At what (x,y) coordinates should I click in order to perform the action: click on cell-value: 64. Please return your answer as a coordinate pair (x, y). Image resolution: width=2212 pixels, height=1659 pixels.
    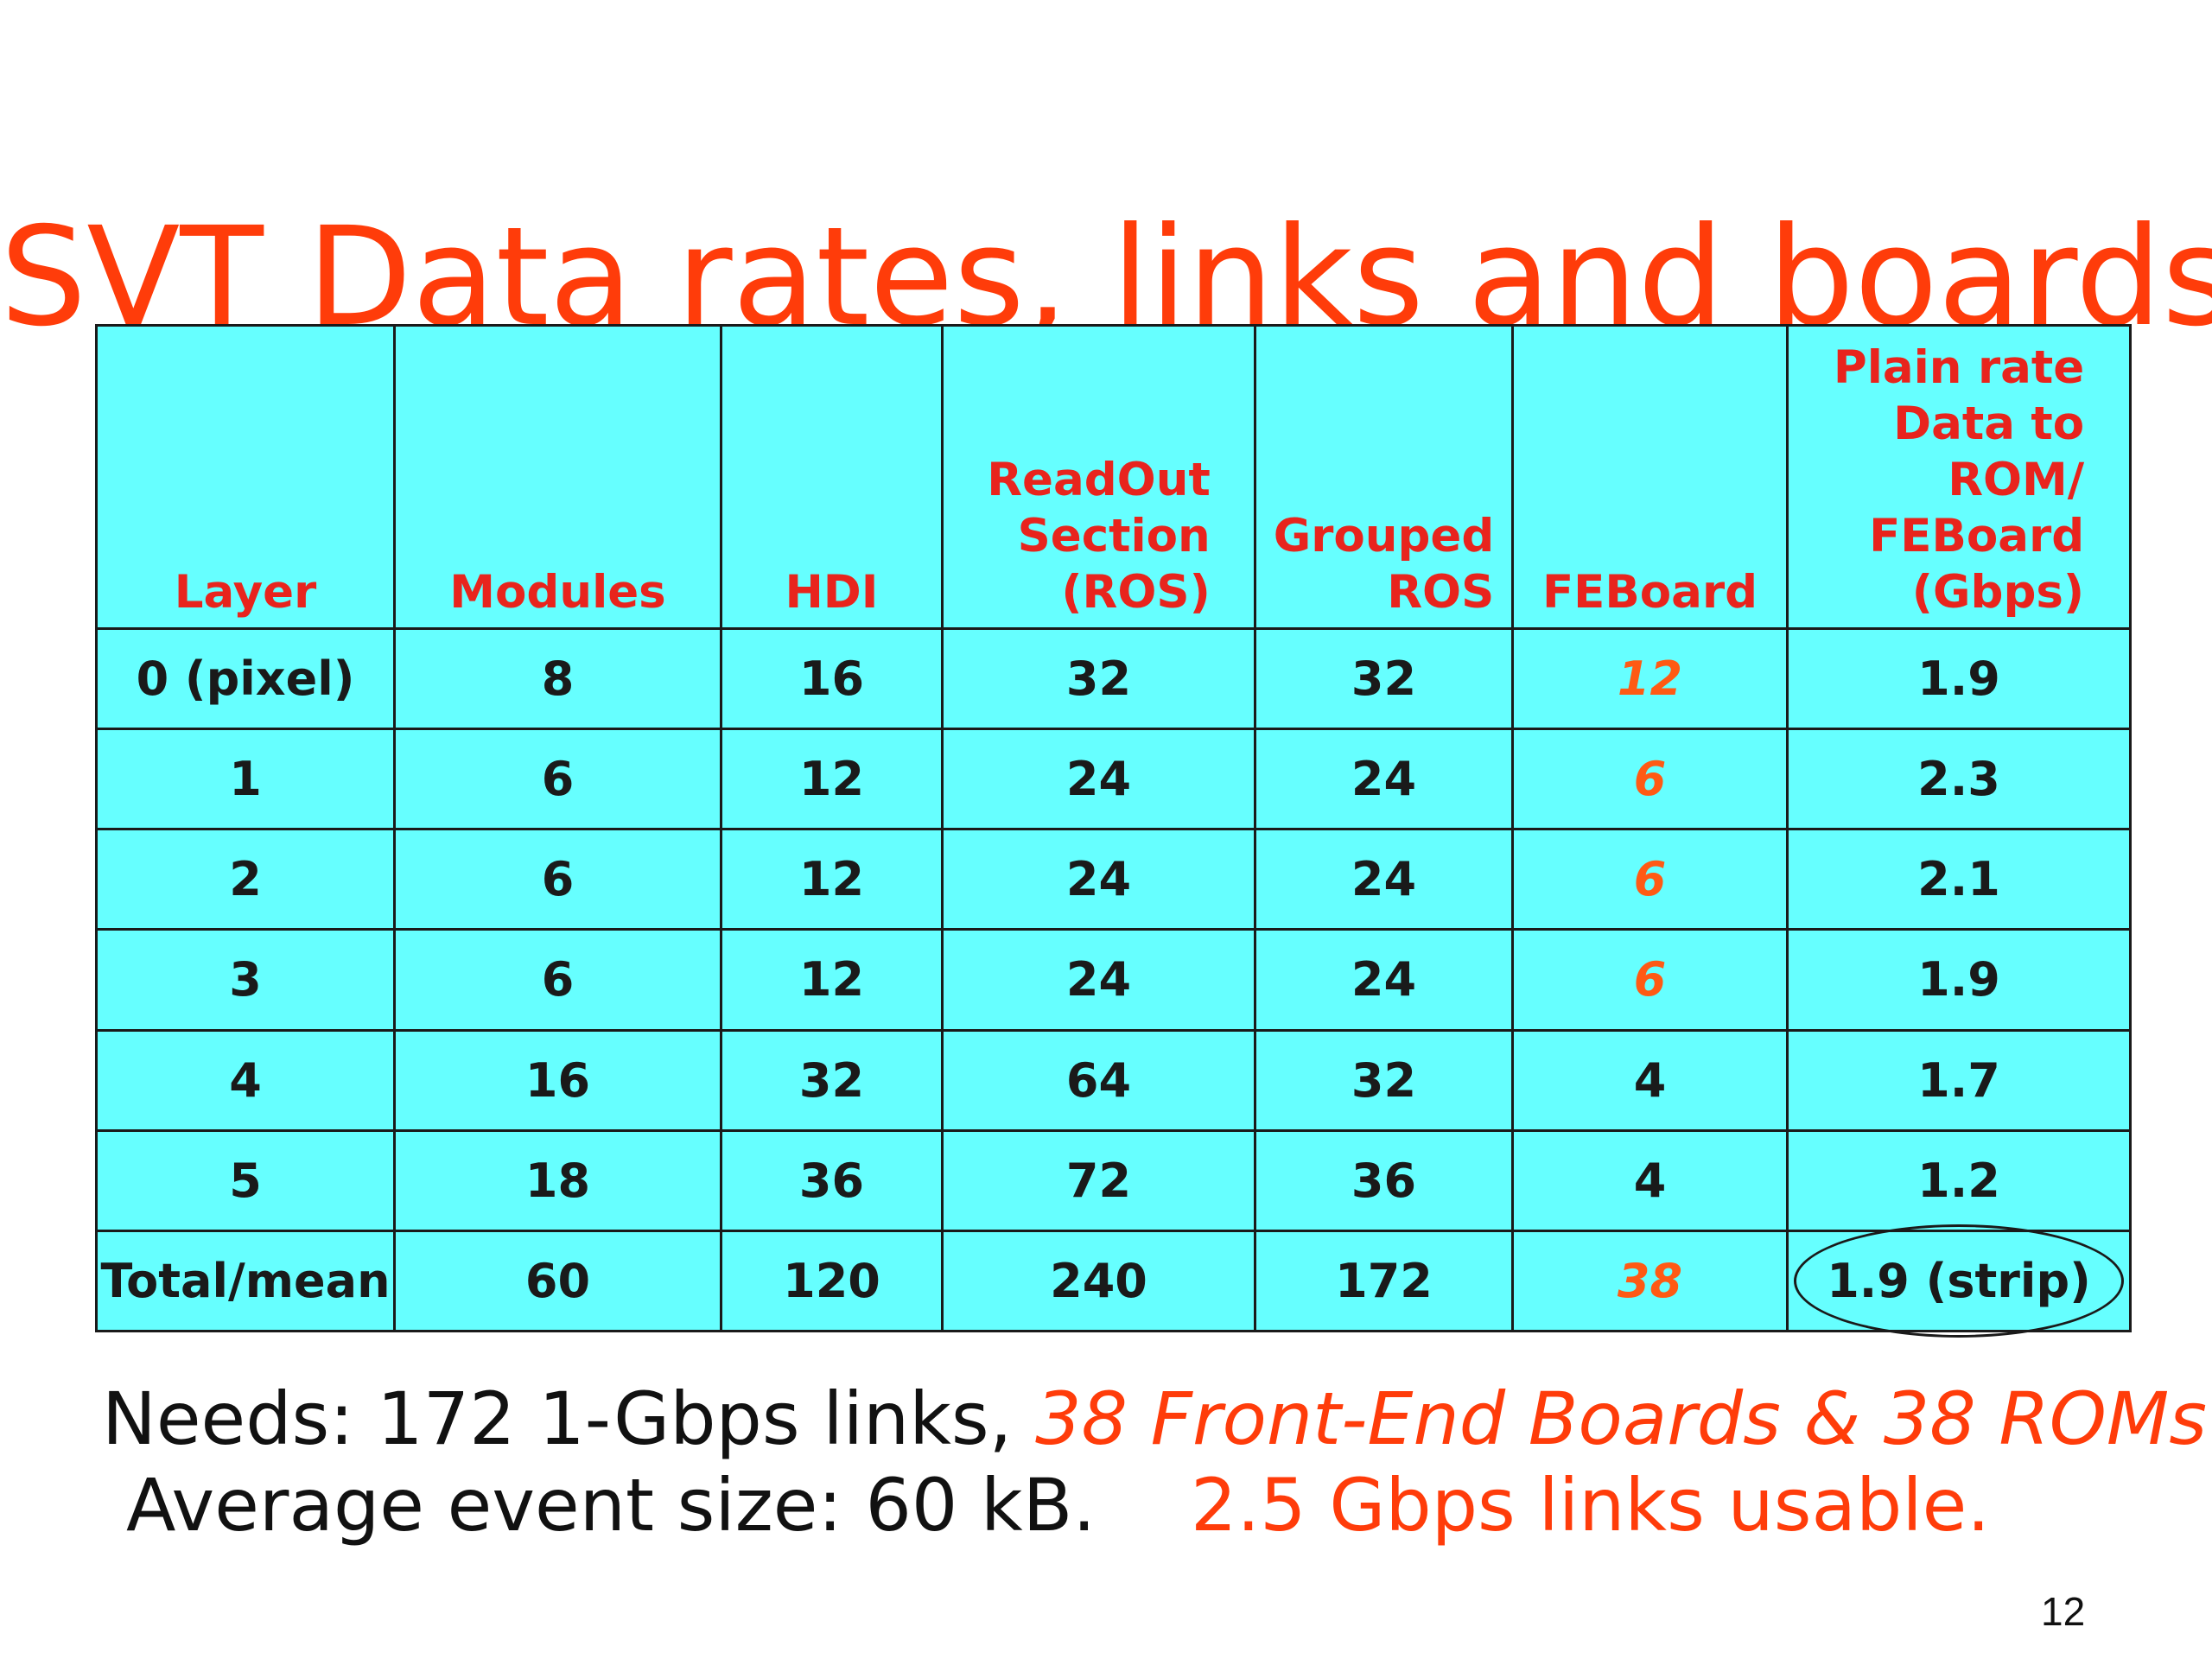
    Looking at the image, I should click on (1098, 1080).